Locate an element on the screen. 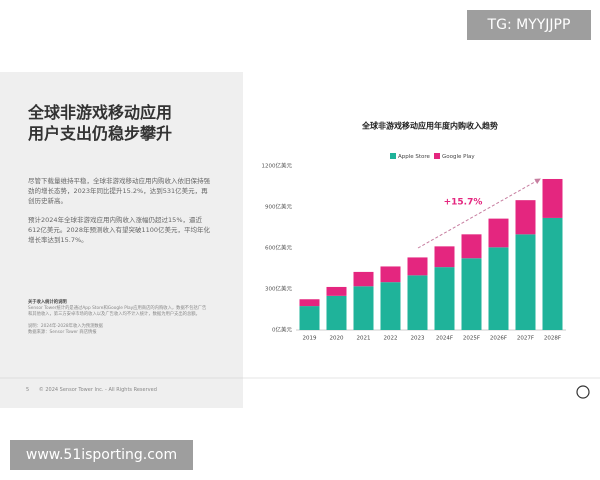 Image resolution: width=600 pixels, height=480 pixels. title: 全球非游戏移动应用 用户支出仍稳步攀升 is located at coordinates (100, 123).